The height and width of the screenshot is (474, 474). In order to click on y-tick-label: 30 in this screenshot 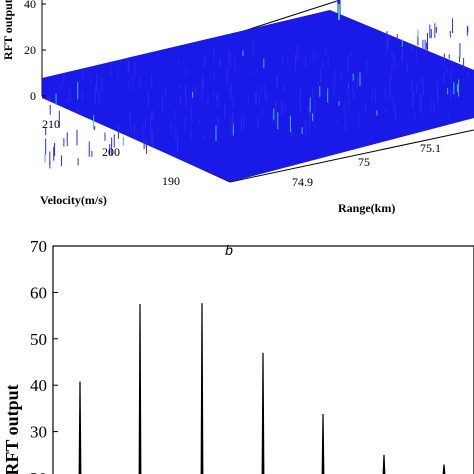, I will do `click(38, 432)`.